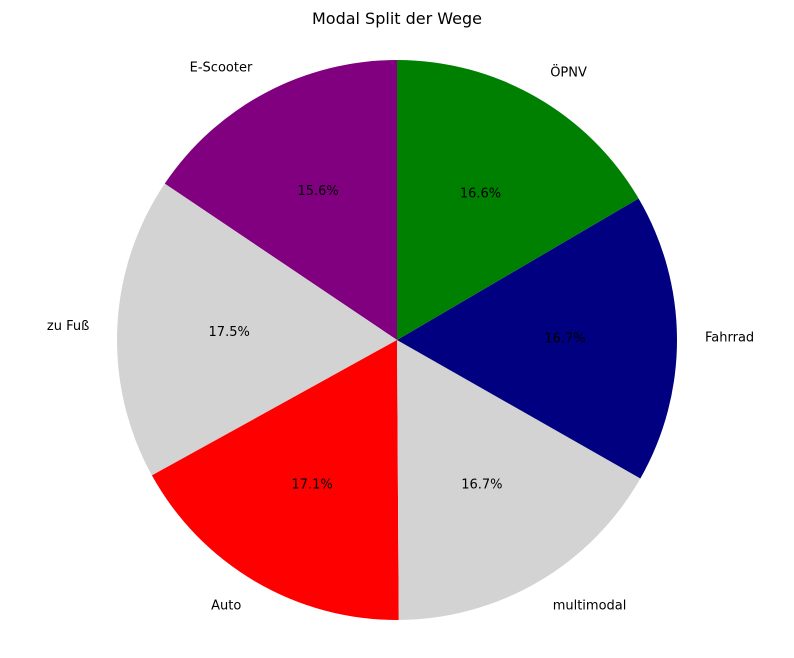 Image resolution: width=794 pixels, height=658 pixels. What do you see at coordinates (317, 191) in the screenshot?
I see `percent-label-e-scooter: 15.6%` at bounding box center [317, 191].